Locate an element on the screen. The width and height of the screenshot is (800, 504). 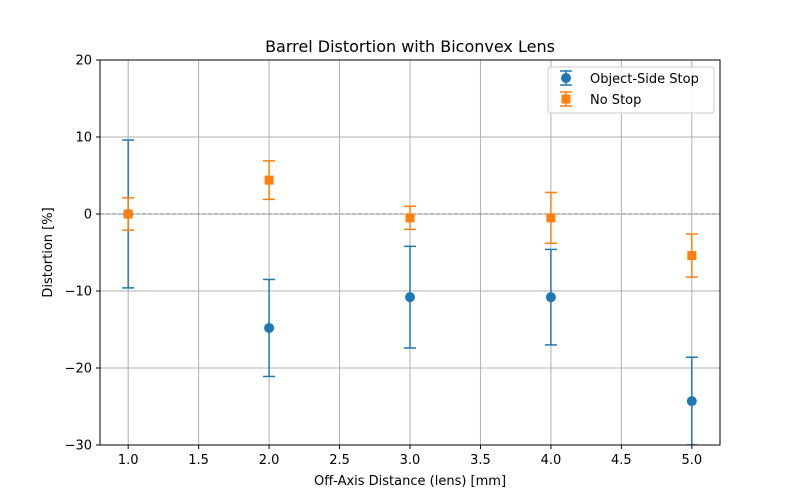
chart-title: Barrel Distortion with Biconvex Lens is located at coordinates (410, 46).